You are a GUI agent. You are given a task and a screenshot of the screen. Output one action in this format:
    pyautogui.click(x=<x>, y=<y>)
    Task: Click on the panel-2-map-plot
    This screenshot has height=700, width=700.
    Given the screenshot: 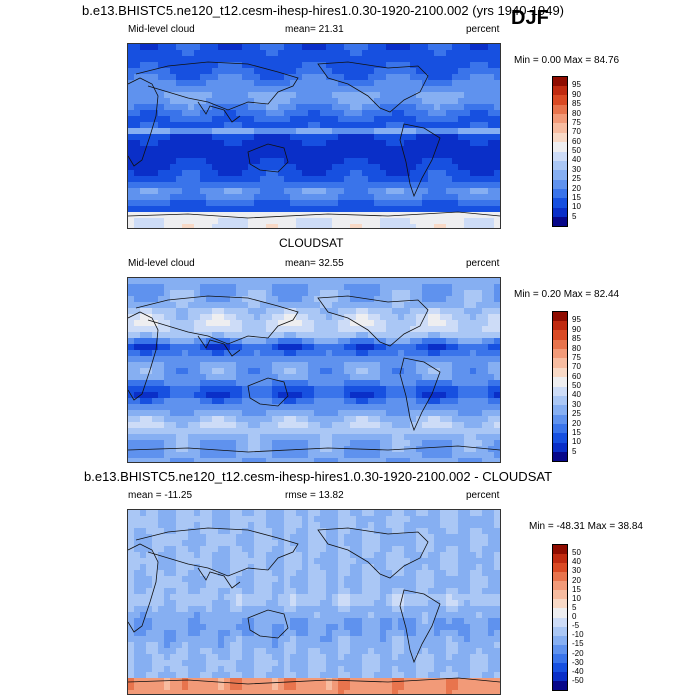 What is the action you would take?
    pyautogui.click(x=314, y=370)
    